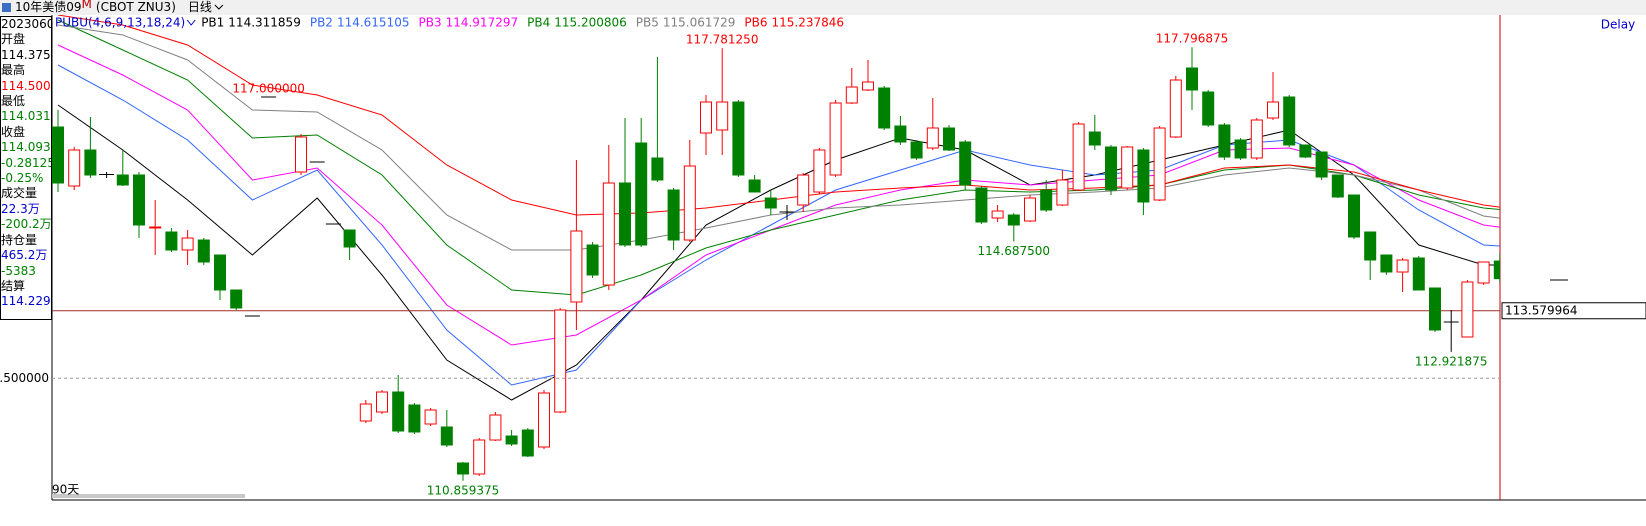 The width and height of the screenshot is (1646, 526). What do you see at coordinates (808, 23) in the screenshot?
I see `legend-value: 115.237846` at bounding box center [808, 23].